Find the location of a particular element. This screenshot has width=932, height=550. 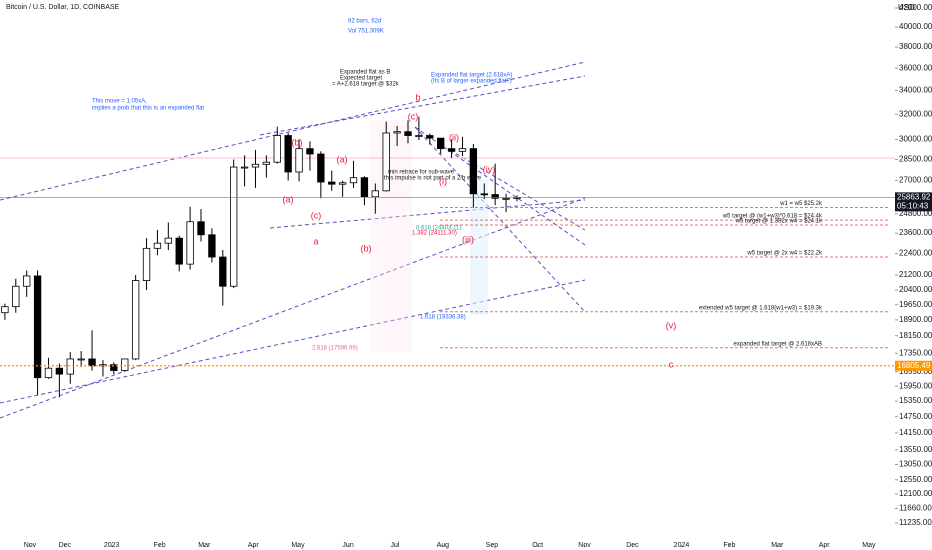

annotation: Expected target is located at coordinates (361, 79).